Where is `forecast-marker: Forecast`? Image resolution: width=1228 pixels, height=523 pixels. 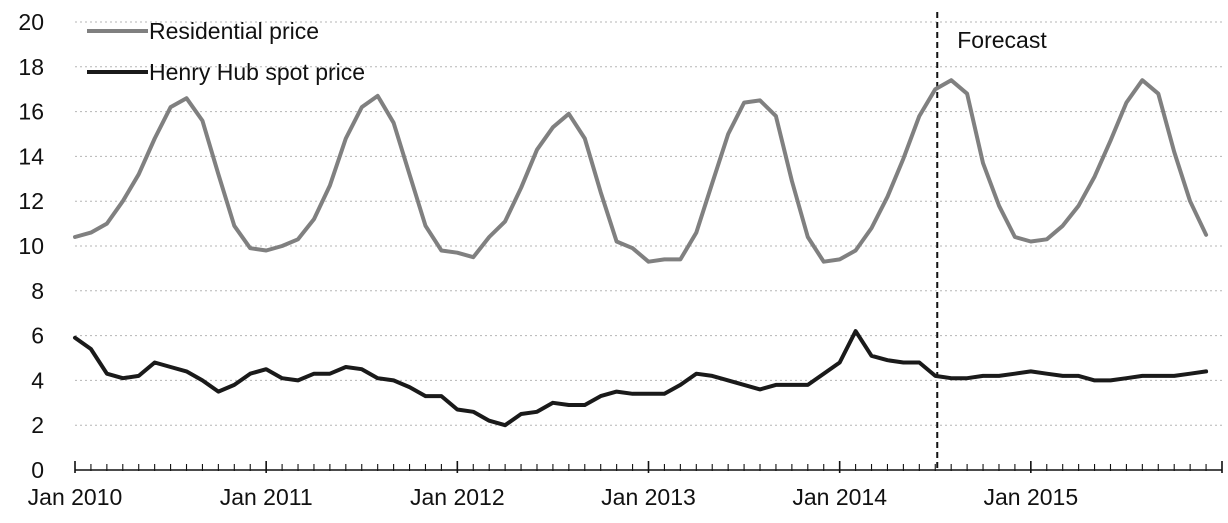 forecast-marker: Forecast is located at coordinates (991, 242).